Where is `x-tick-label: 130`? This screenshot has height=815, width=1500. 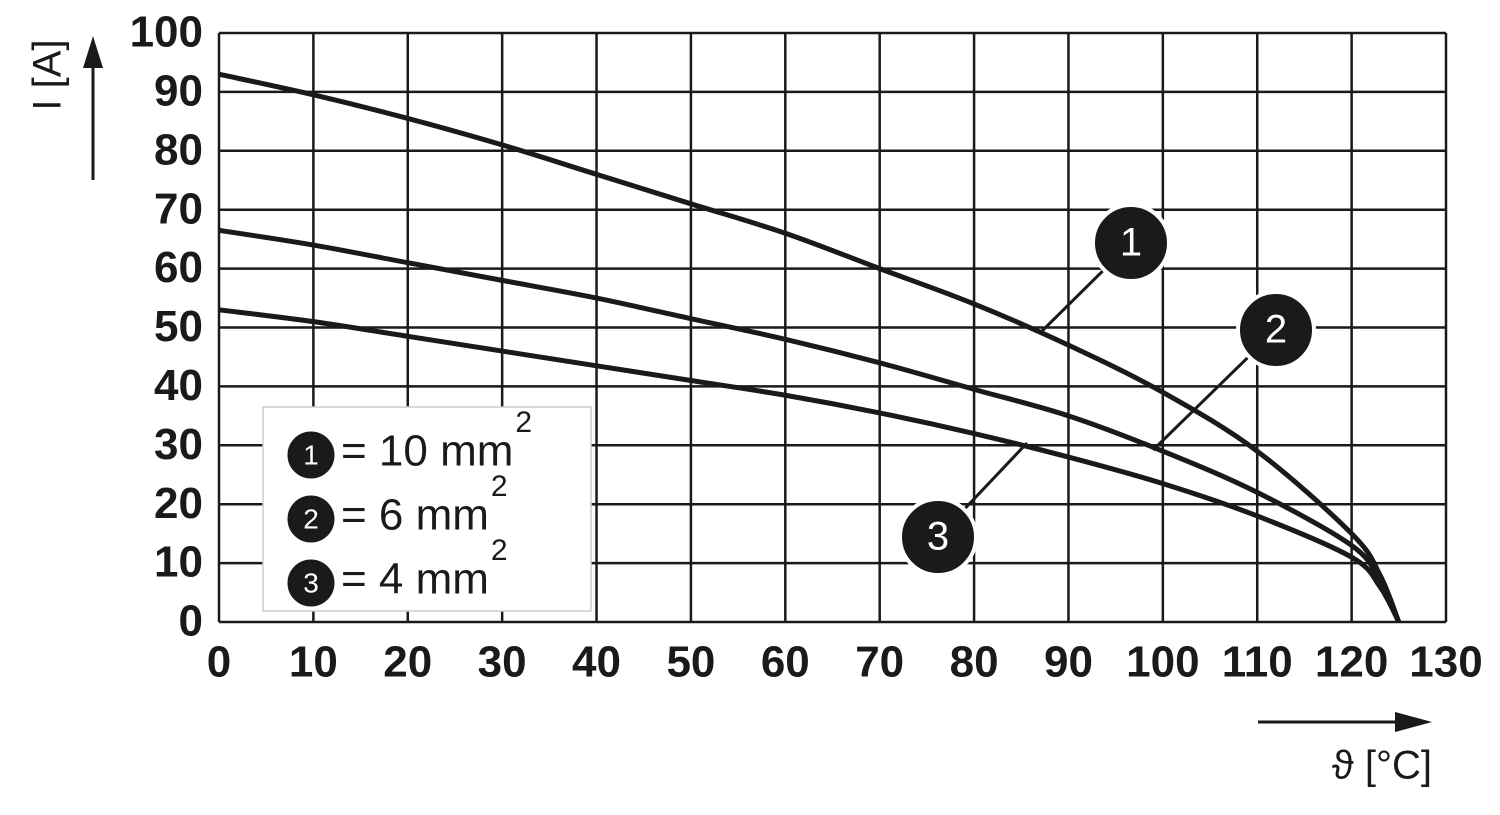 x-tick-label: 130 is located at coordinates (1445, 662).